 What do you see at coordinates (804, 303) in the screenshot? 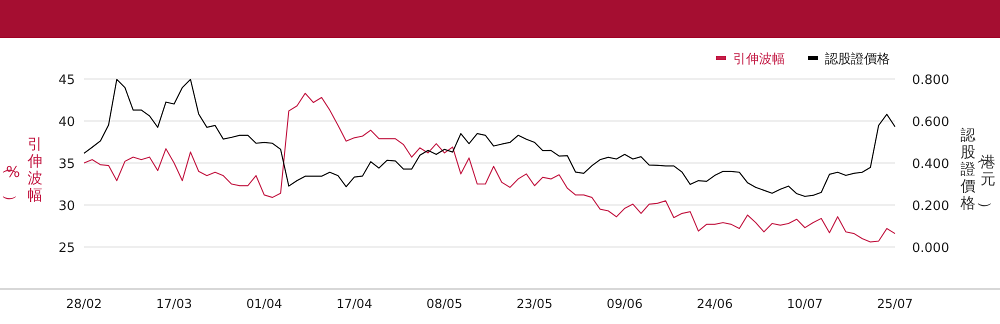
I see `x-tick-label: 10/07` at bounding box center [804, 303].